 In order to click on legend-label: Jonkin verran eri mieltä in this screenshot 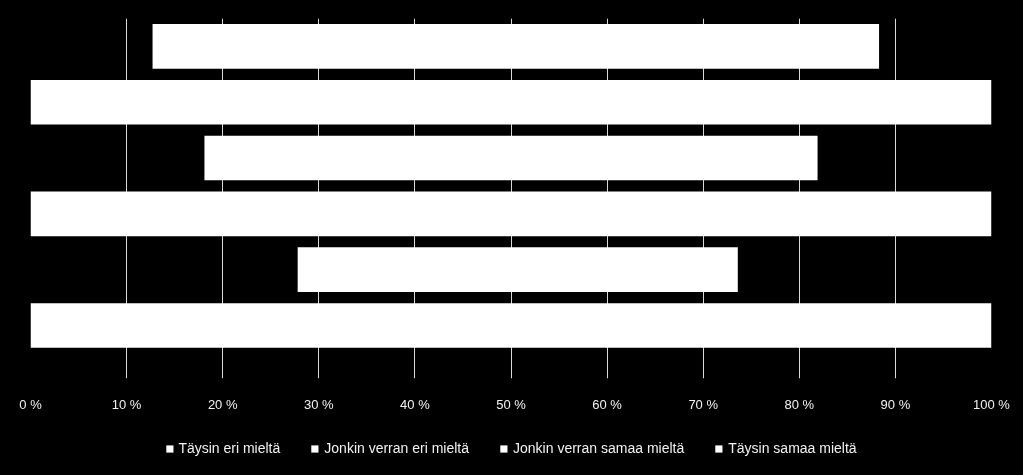, I will do `click(397, 448)`.